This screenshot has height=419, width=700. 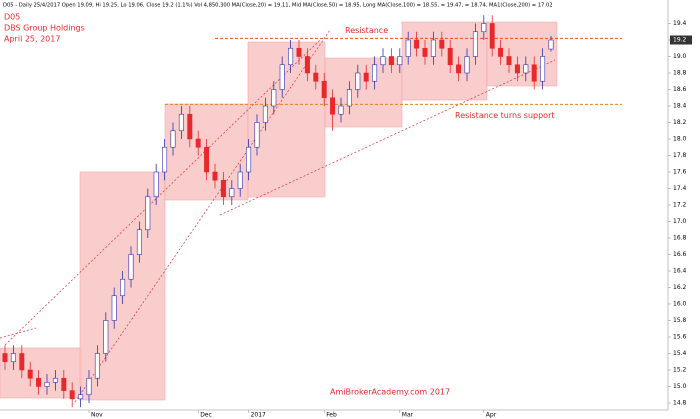 I want to click on last-price-tag, so click(x=681, y=40).